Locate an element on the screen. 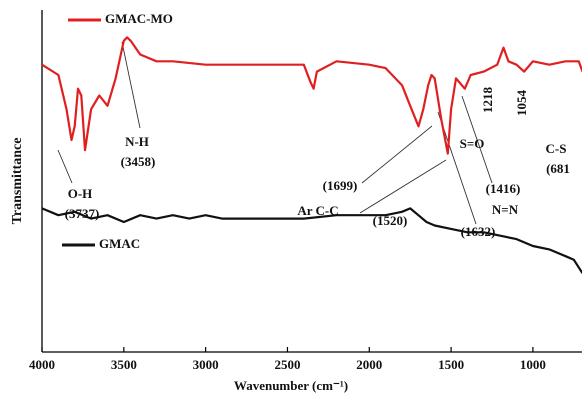 Image resolution: width=582 pixels, height=399 pixels. x-tick-label: 3000 is located at coordinates (206, 364).